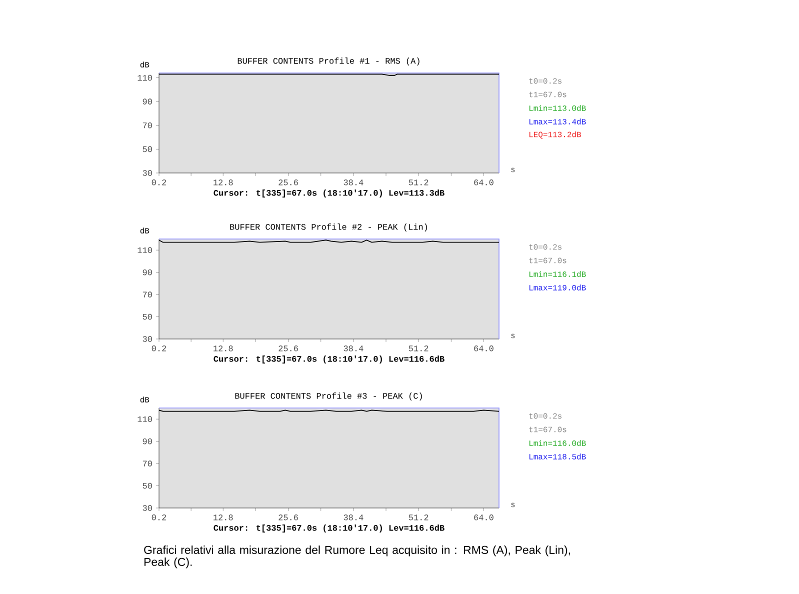 Image resolution: width=799 pixels, height=594 pixels. What do you see at coordinates (357, 557) in the screenshot?
I see `text: Grafici relativi alla misurazione del Rumore Leq acquisito in : RMS (A), Peak (Lin), Peak (C).` at bounding box center [357, 557].